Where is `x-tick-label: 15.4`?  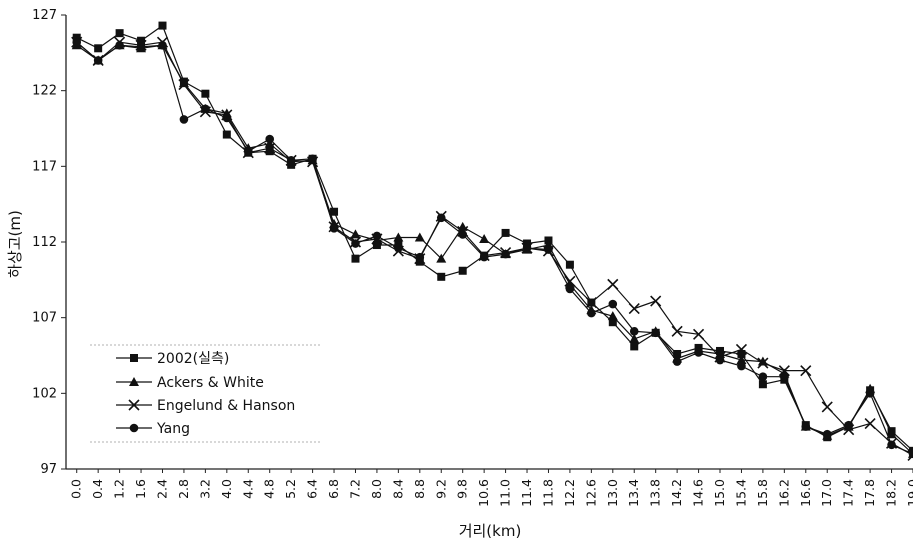 x-tick-label: 15.4 is located at coordinates (740, 493).